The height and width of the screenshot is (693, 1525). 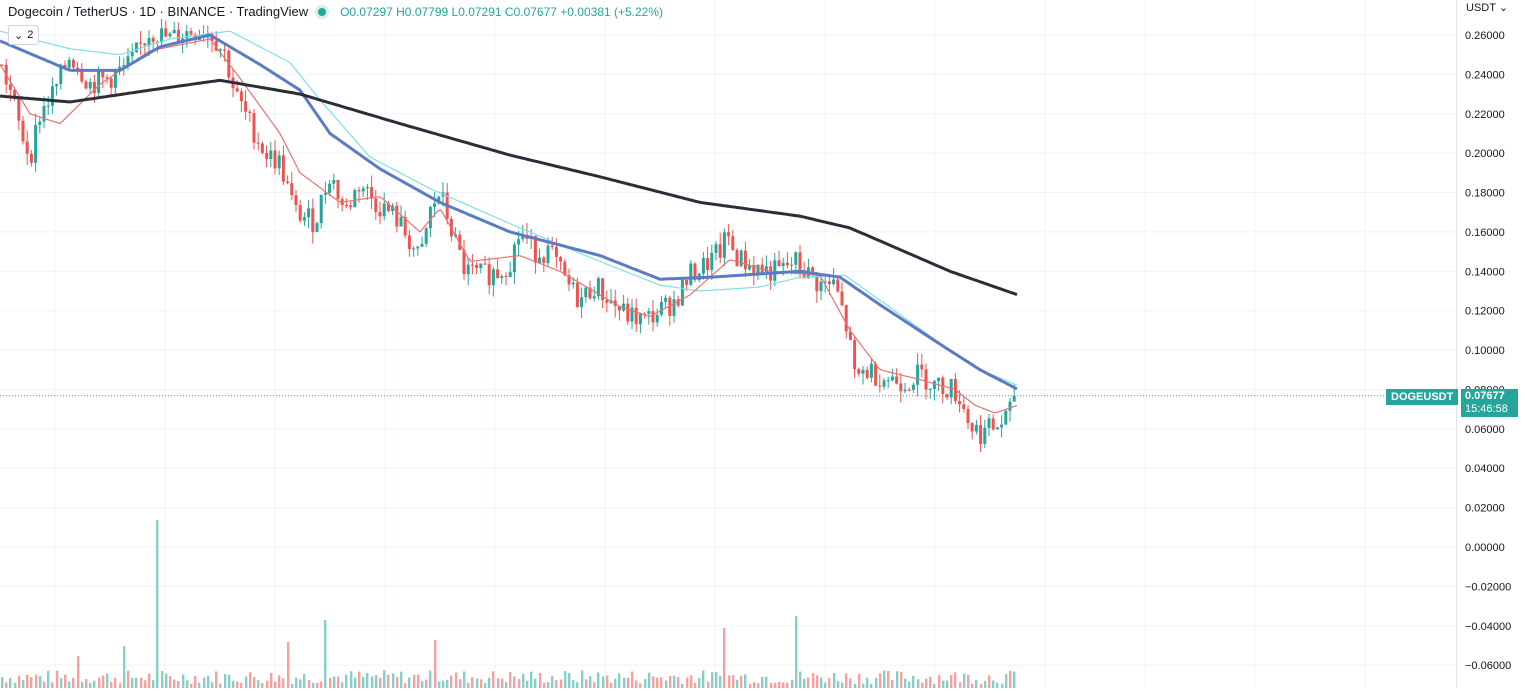 What do you see at coordinates (1485, 548) in the screenshot?
I see `y-tick-label: 0.00000` at bounding box center [1485, 548].